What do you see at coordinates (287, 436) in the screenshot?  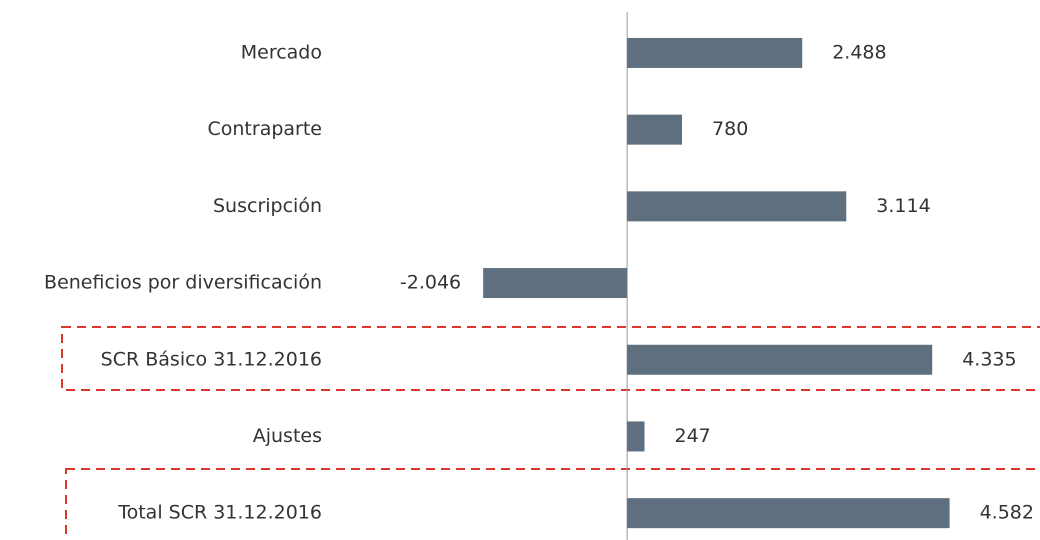 I see `category-label: Ajustes` at bounding box center [287, 436].